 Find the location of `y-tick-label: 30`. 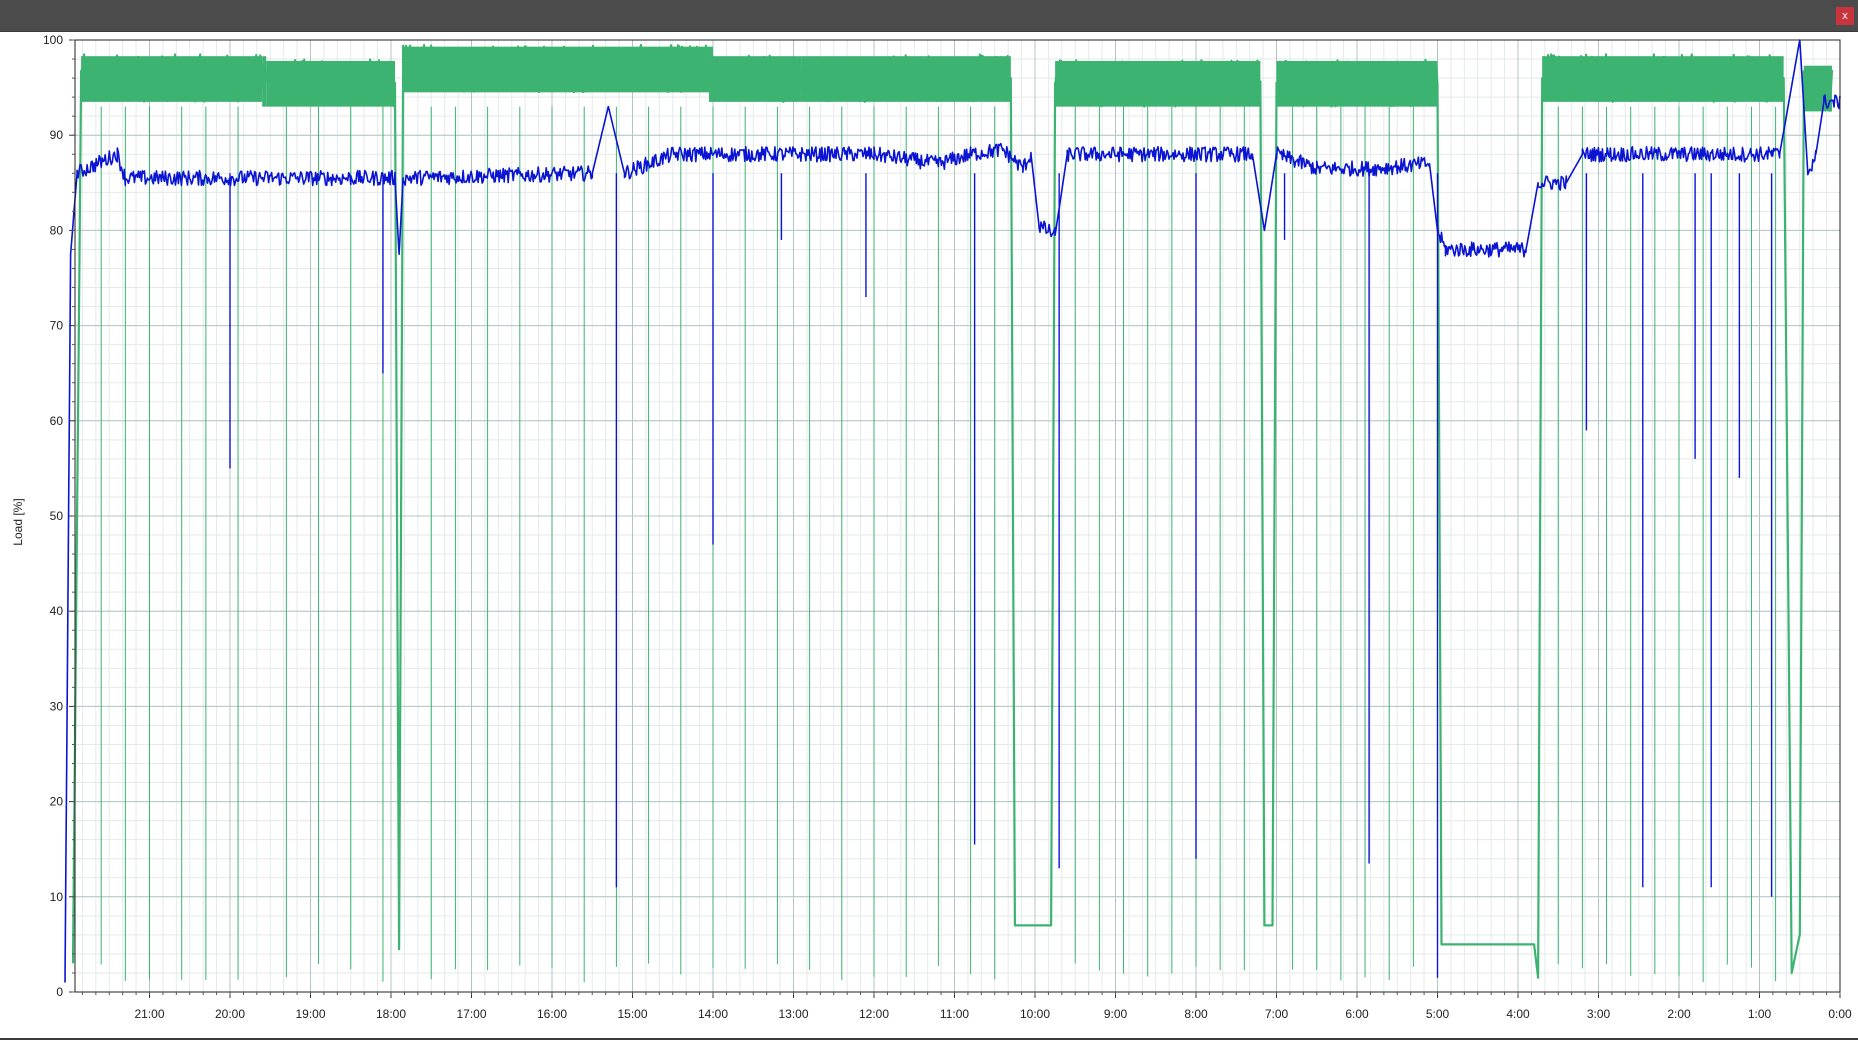

y-tick-label: 30 is located at coordinates (57, 706).